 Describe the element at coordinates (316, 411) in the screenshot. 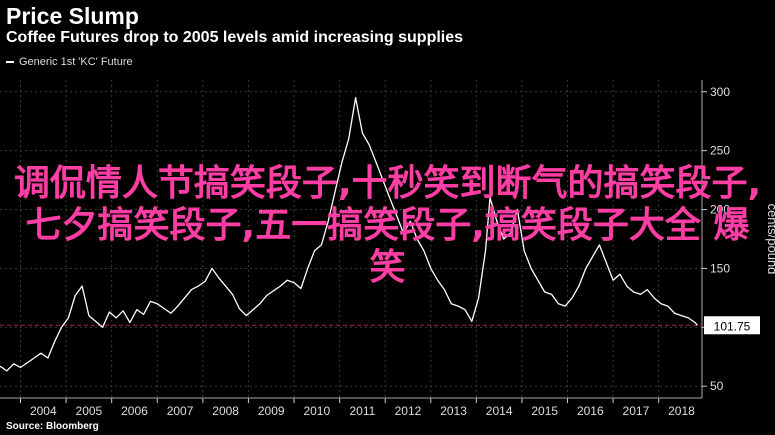

I see `x-tick-label: 2010` at that location.